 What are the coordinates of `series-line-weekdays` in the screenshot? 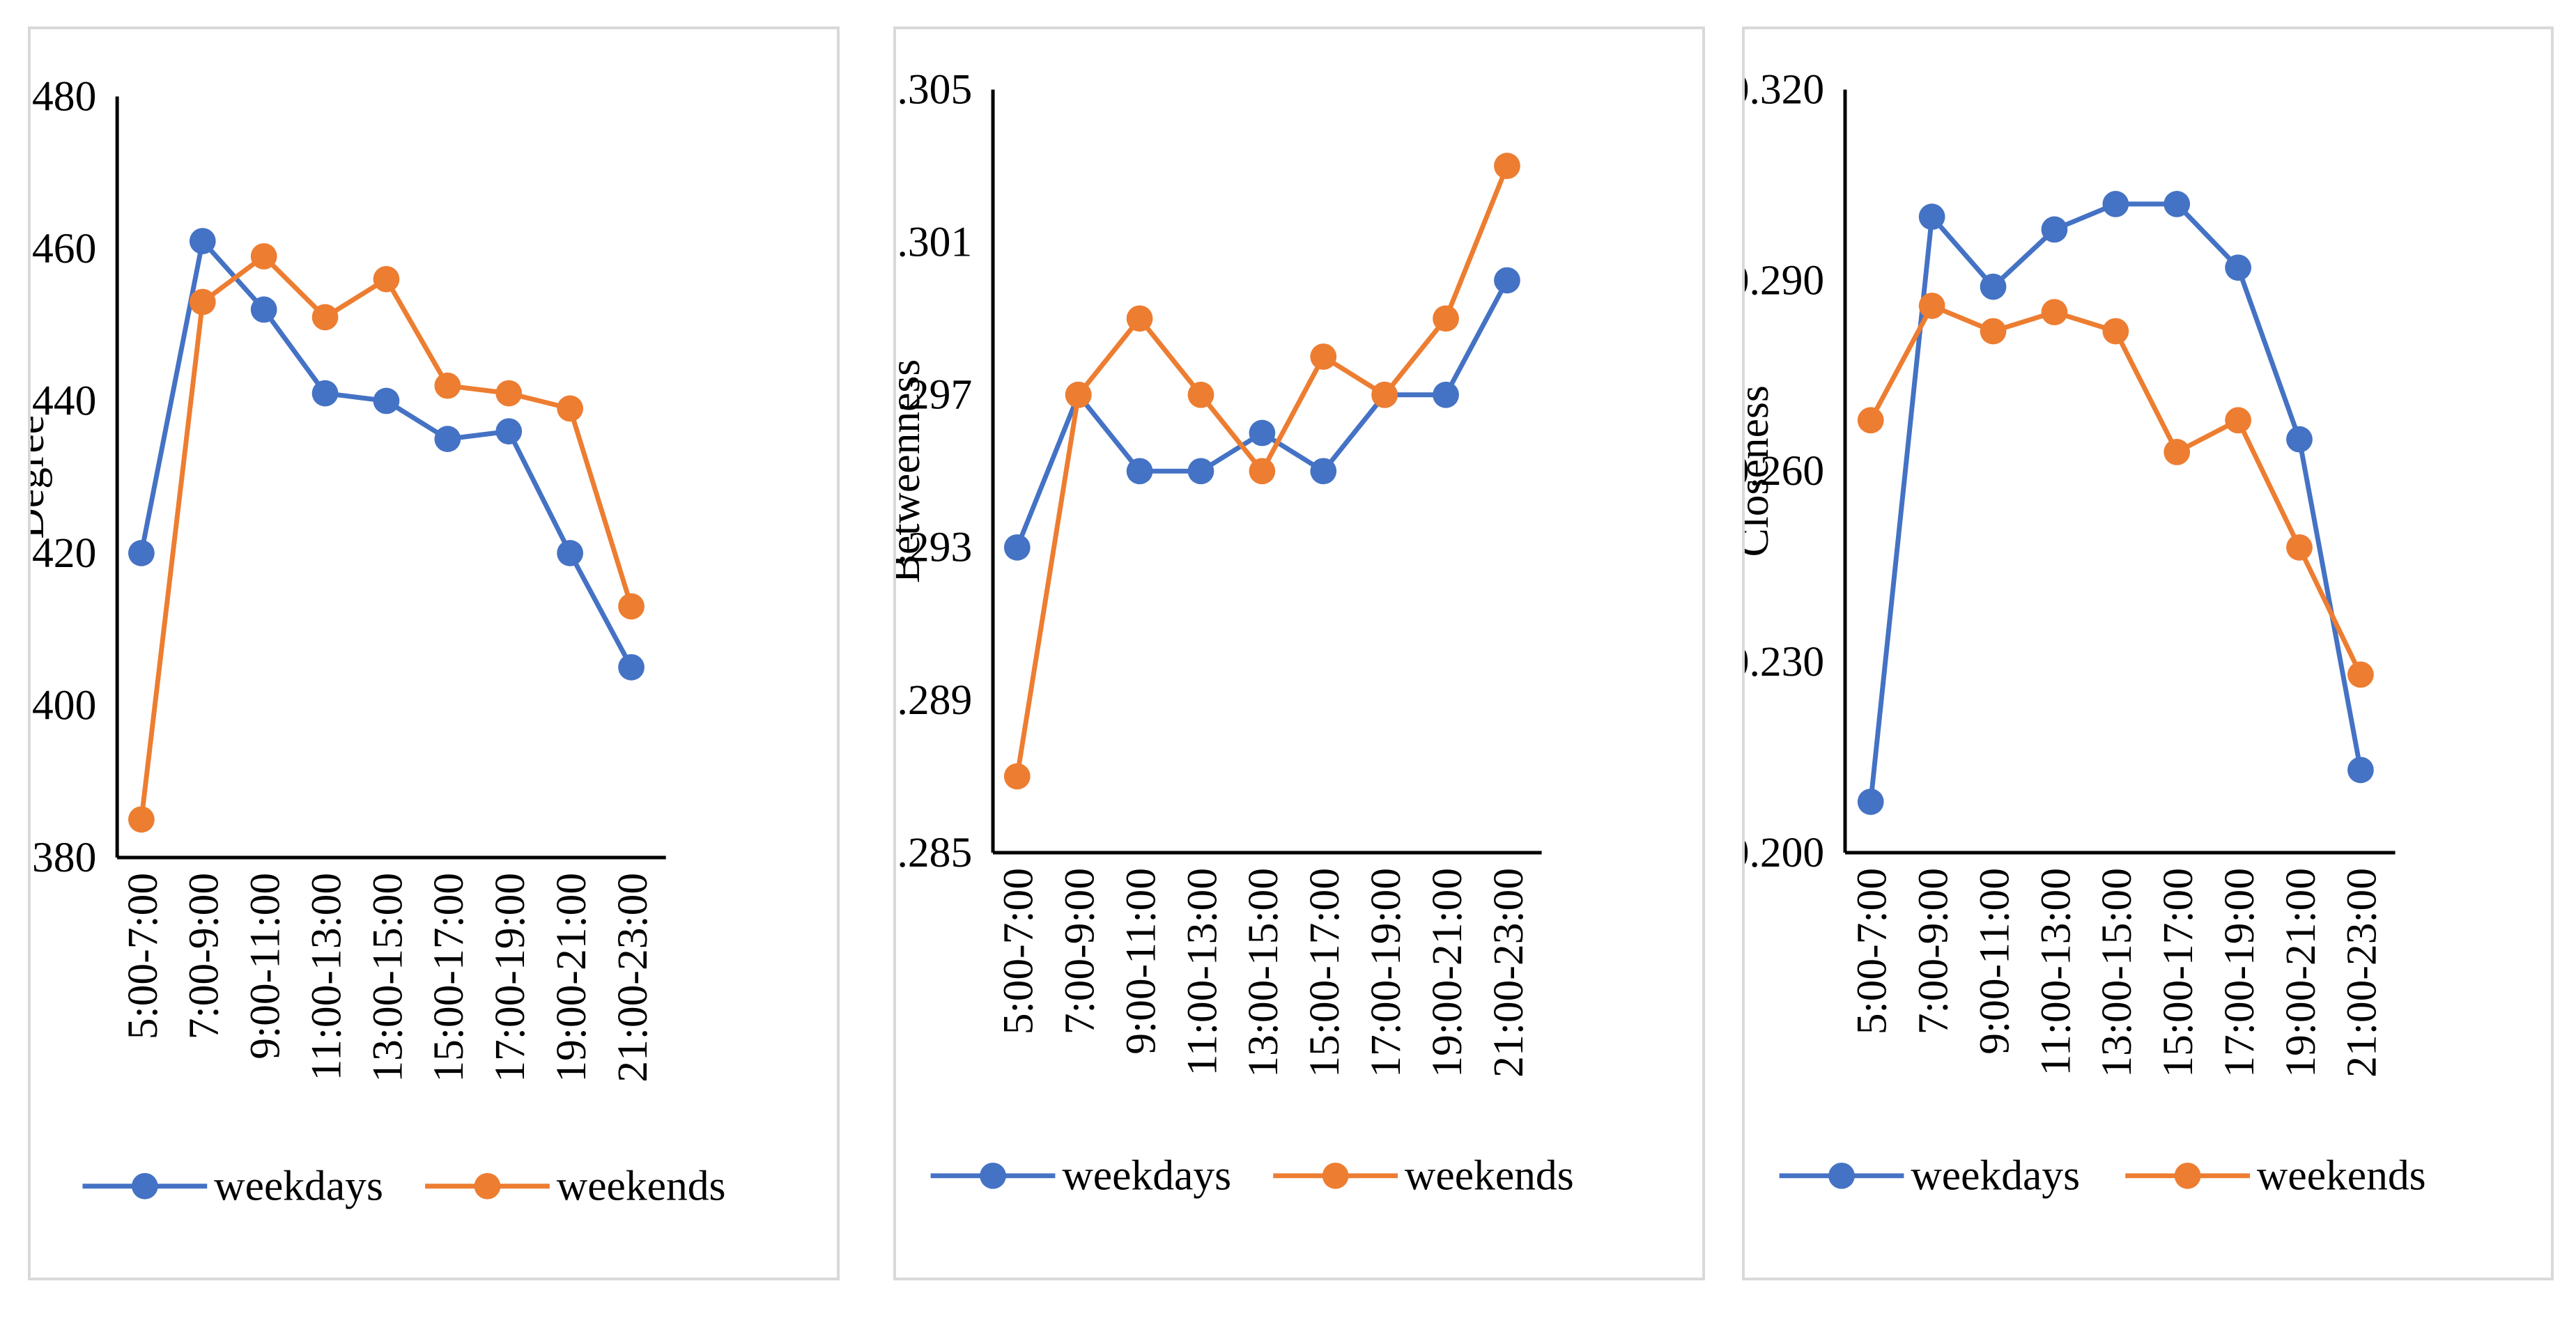 It's located at (2115, 502).